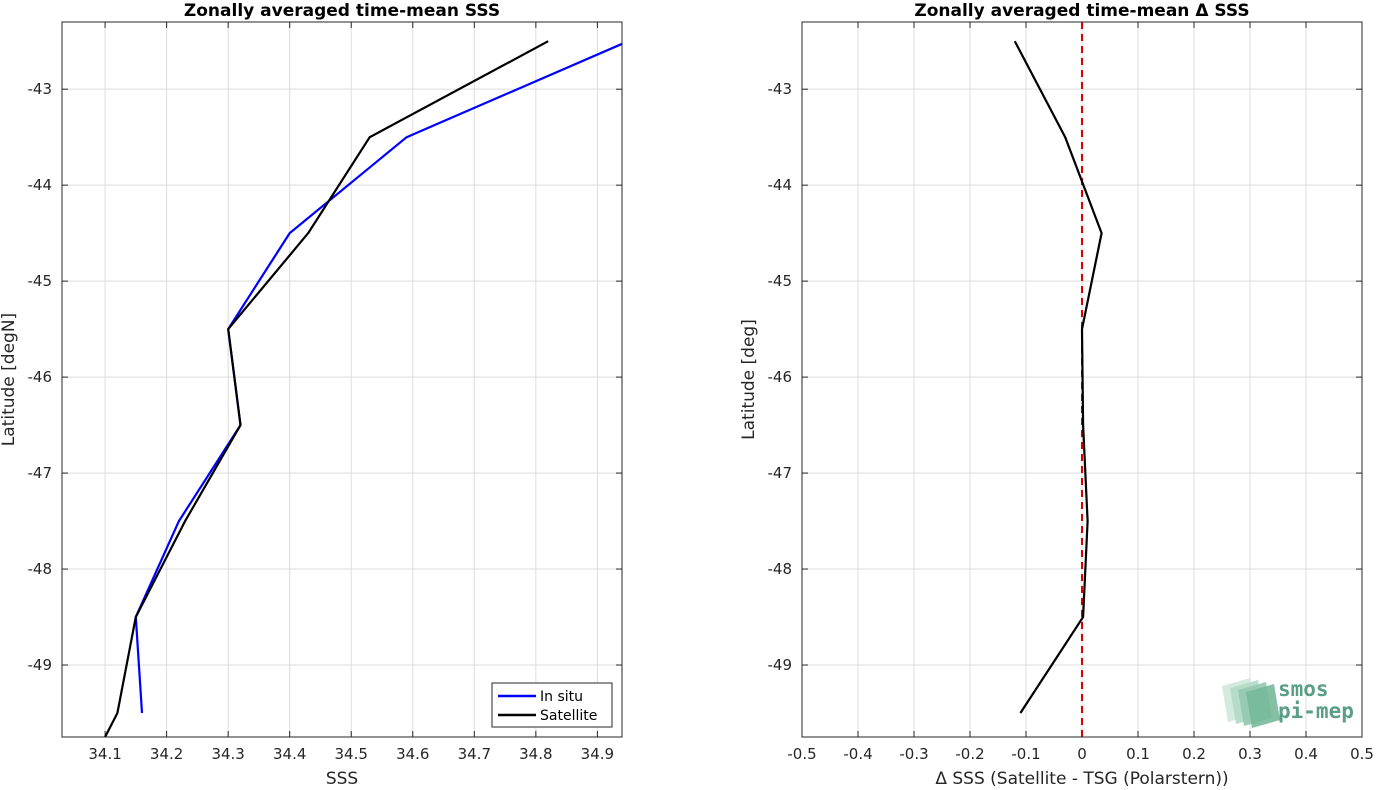  What do you see at coordinates (412, 754) in the screenshot?
I see `x-tick-label: 34.6` at bounding box center [412, 754].